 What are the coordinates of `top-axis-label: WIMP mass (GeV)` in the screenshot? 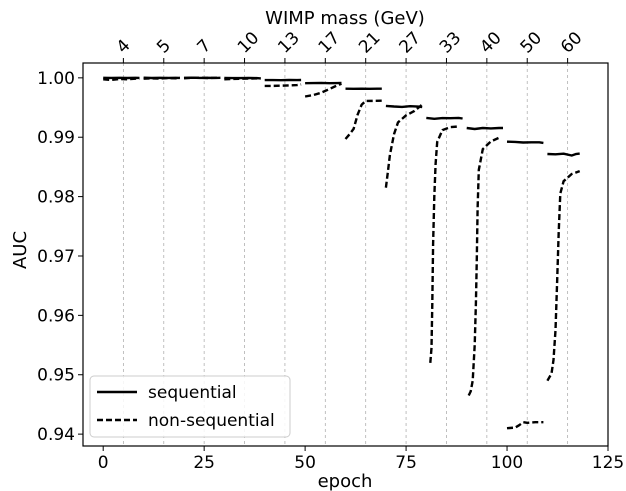 It's located at (345, 18).